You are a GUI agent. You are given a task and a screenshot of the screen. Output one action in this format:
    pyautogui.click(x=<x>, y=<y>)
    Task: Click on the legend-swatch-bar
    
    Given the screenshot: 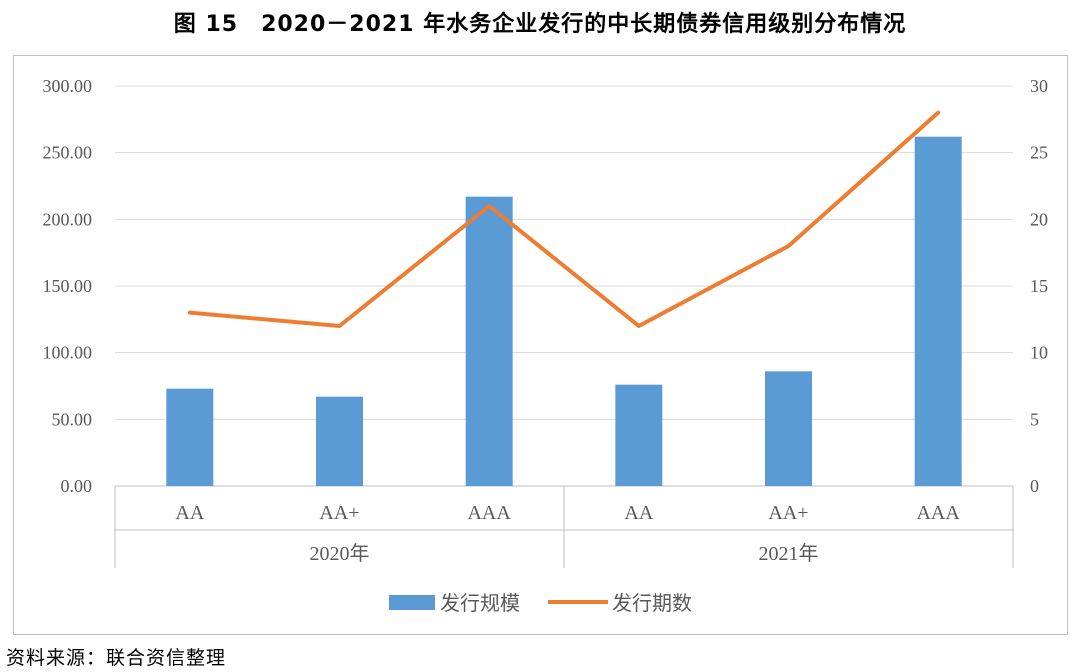 What is the action you would take?
    pyautogui.click(x=412, y=602)
    